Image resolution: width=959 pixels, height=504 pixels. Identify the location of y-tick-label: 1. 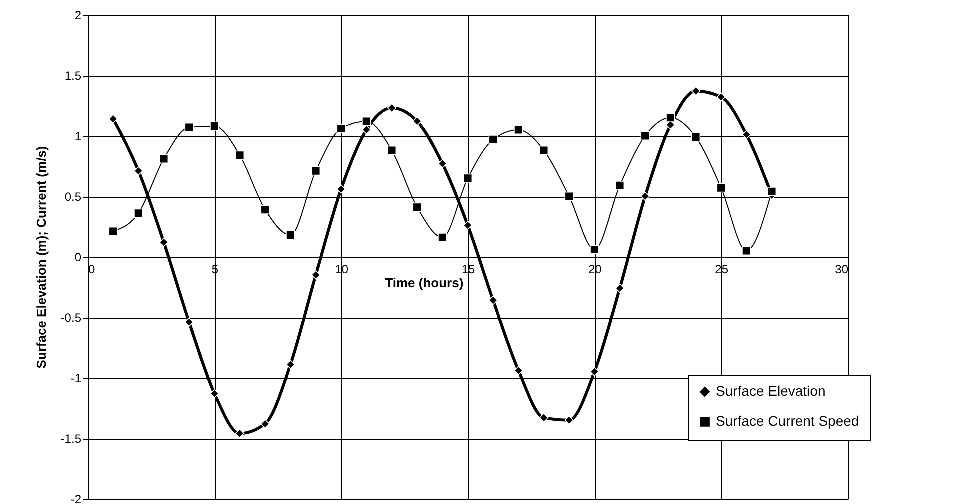
(78, 137).